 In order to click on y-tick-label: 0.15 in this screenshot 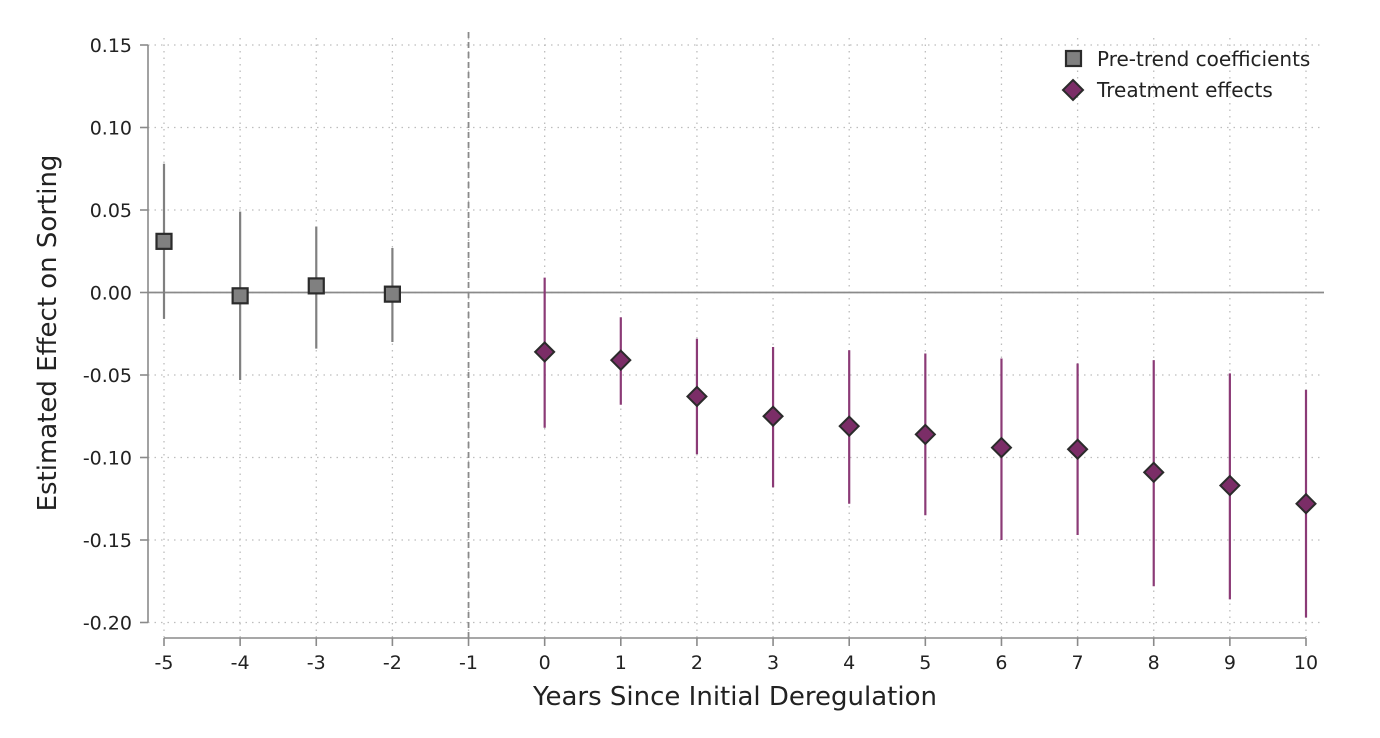, I will do `click(111, 46)`.